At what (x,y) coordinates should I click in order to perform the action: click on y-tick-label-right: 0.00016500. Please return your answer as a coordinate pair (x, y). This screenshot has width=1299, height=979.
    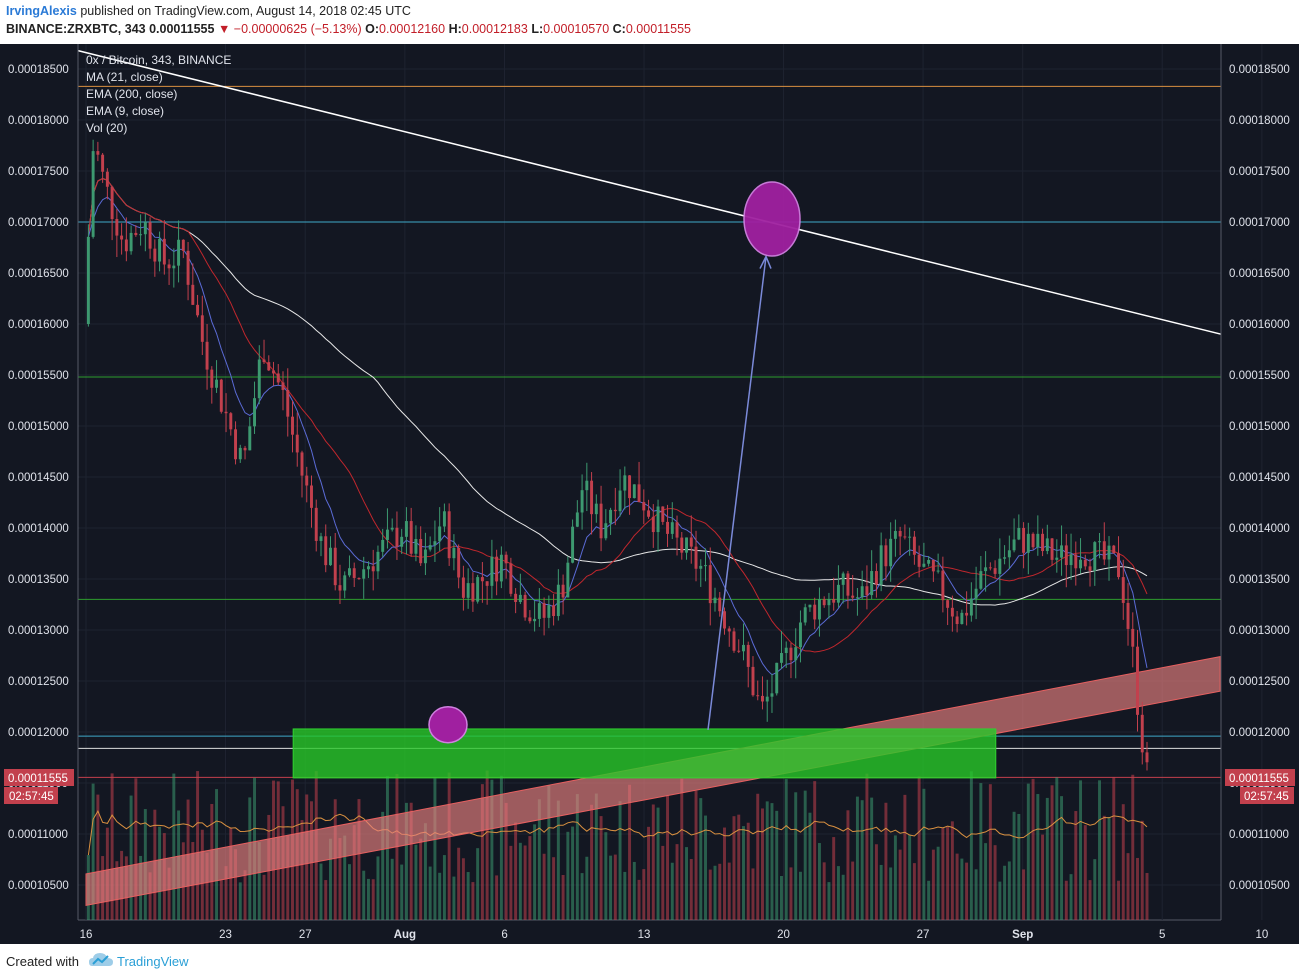
    Looking at the image, I should click on (1259, 274).